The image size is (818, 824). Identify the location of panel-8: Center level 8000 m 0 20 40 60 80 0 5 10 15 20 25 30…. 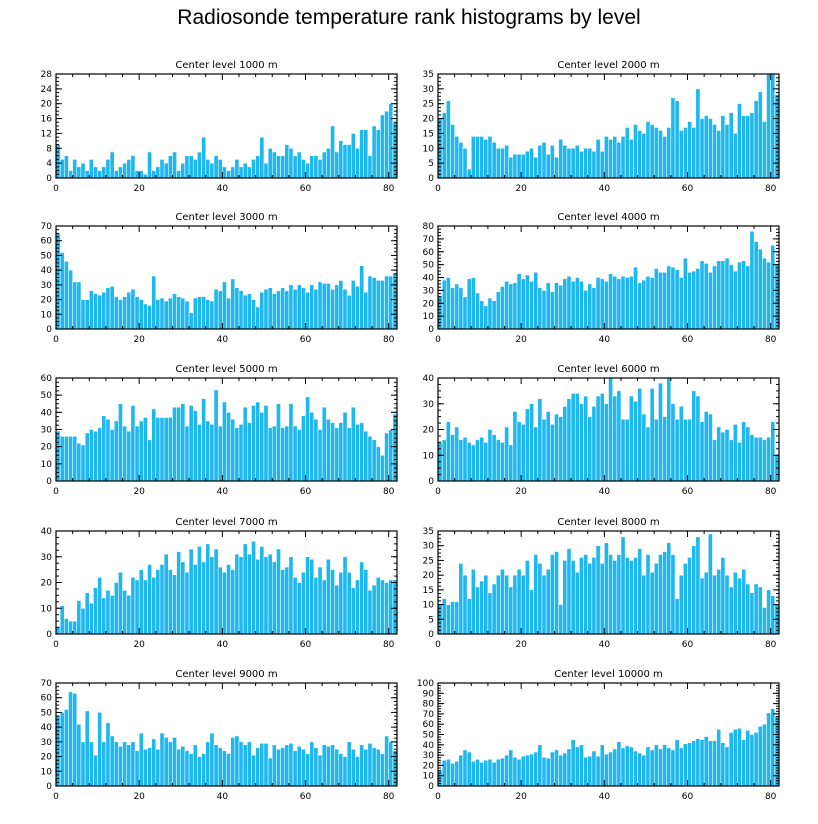
(601, 583).